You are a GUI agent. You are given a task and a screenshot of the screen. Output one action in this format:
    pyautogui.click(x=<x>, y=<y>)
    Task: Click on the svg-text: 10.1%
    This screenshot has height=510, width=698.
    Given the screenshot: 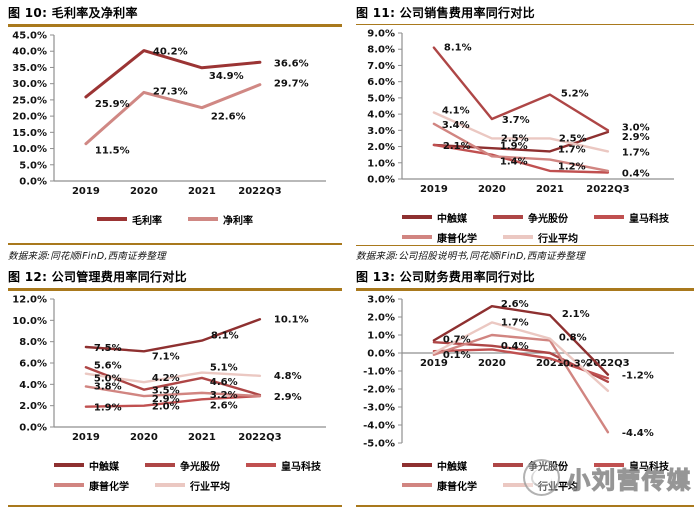 What is the action you would take?
    pyautogui.click(x=291, y=319)
    